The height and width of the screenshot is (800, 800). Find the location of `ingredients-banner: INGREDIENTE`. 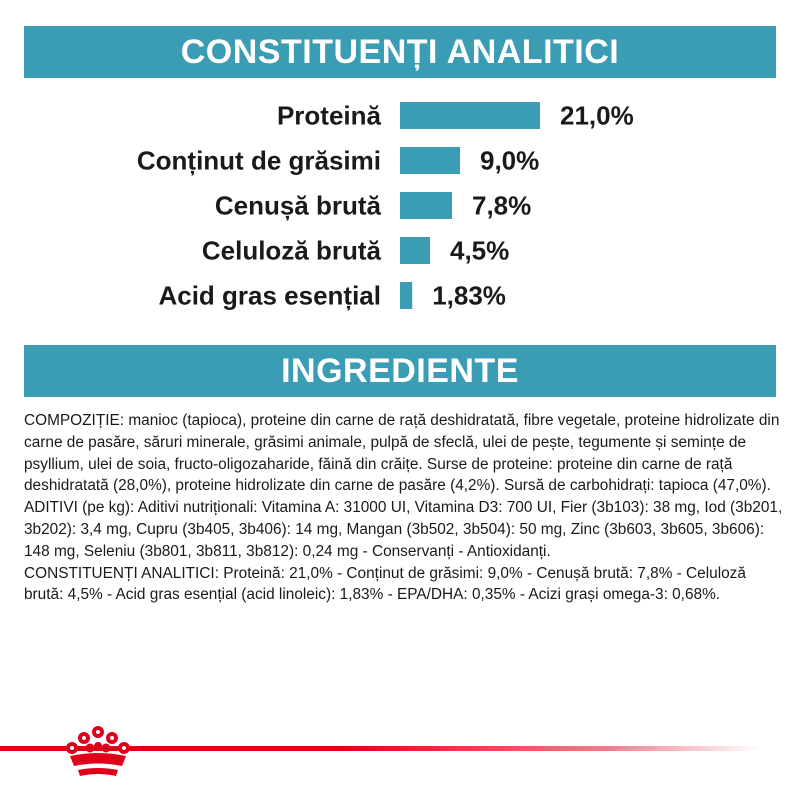

ingredients-banner: INGREDIENTE is located at coordinates (400, 371).